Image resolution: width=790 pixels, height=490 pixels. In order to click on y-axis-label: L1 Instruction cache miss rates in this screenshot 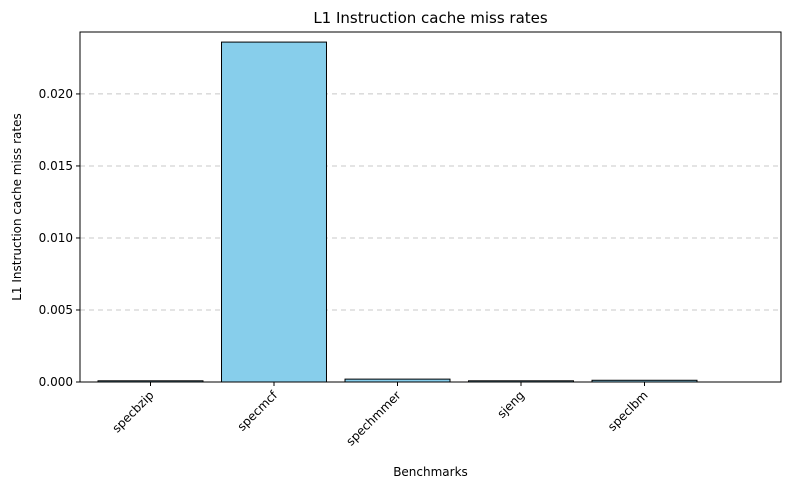, I will do `click(17, 207)`.